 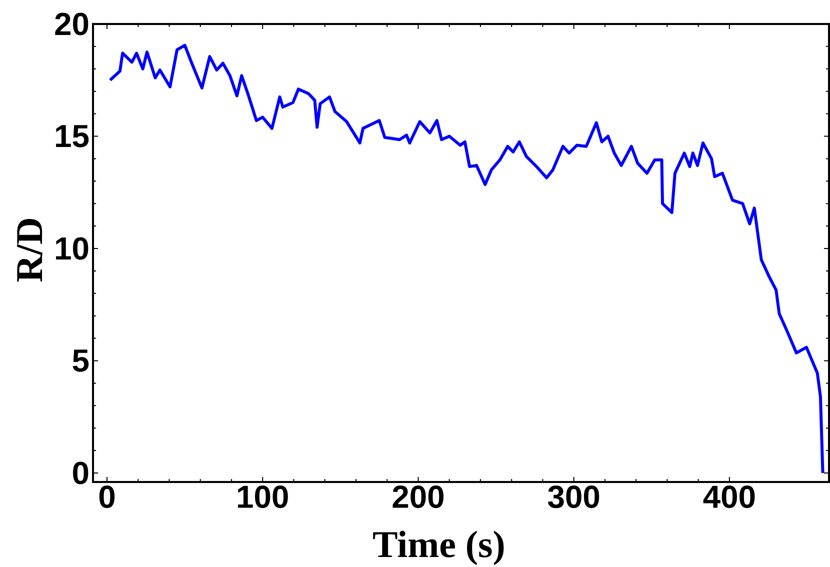 I want to click on x-tick-label: 300, so click(x=574, y=497).